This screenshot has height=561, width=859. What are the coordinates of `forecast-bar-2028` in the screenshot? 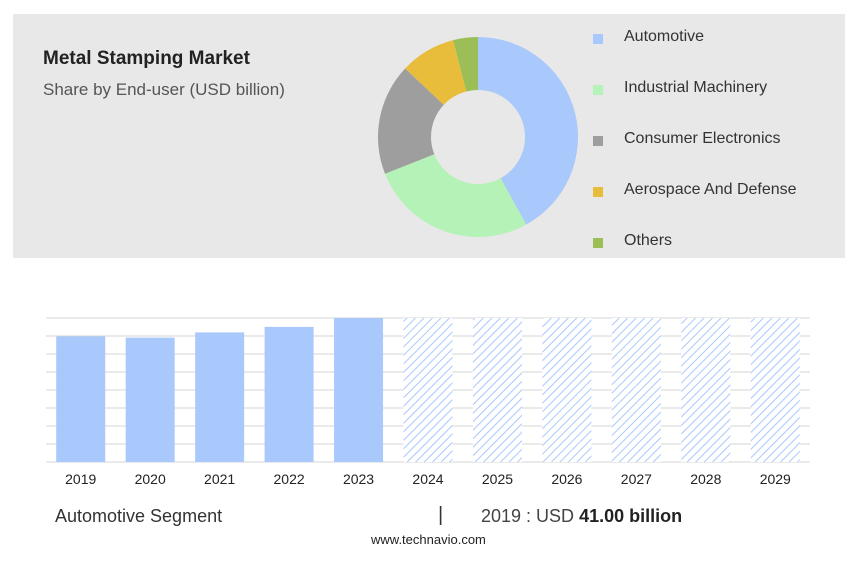 It's located at (706, 390).